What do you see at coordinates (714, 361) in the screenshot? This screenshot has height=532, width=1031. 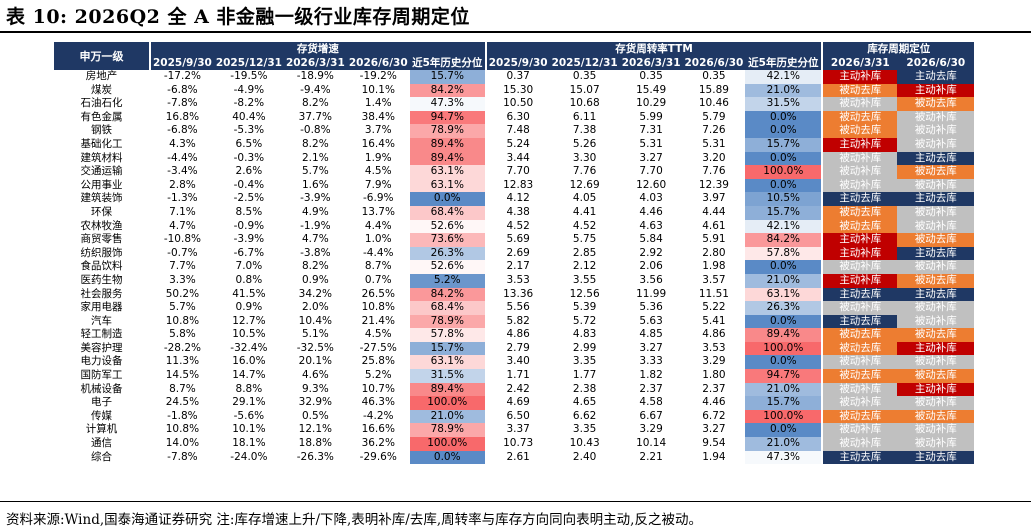 I see `value-cell: 3.29` at bounding box center [714, 361].